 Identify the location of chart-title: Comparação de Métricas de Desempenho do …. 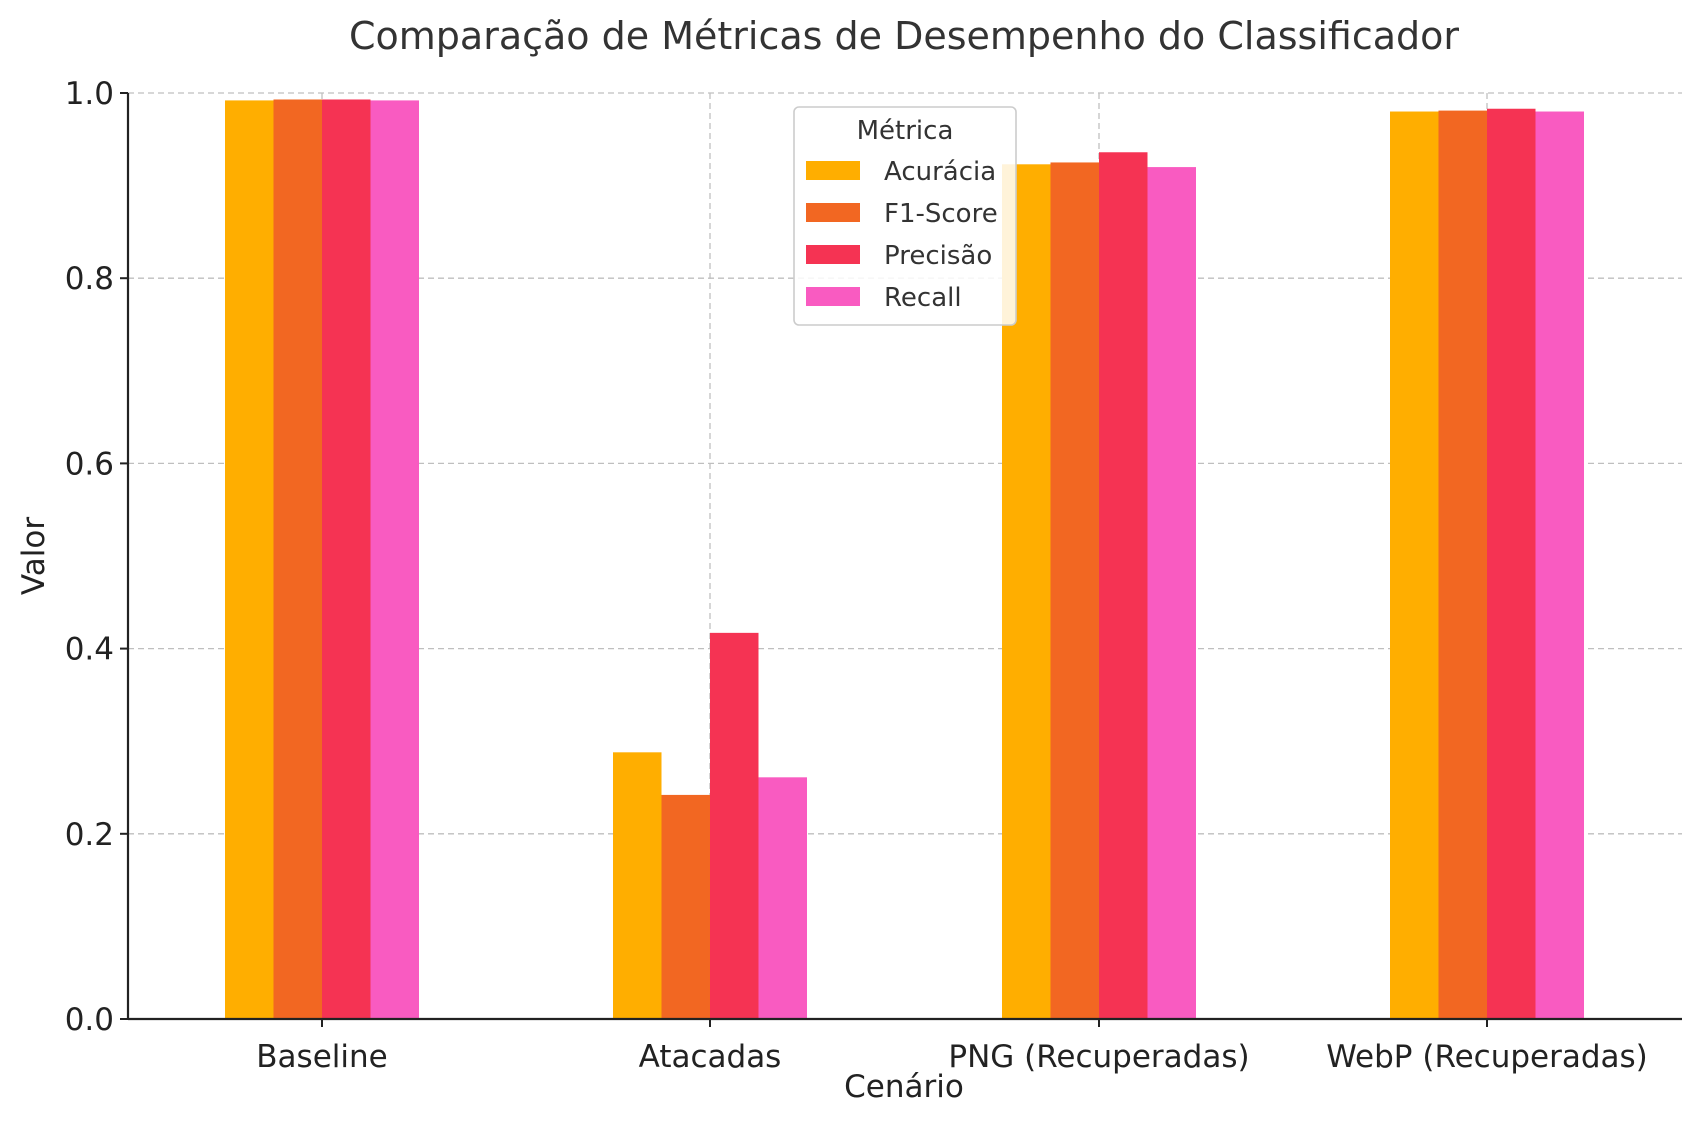
(904, 36).